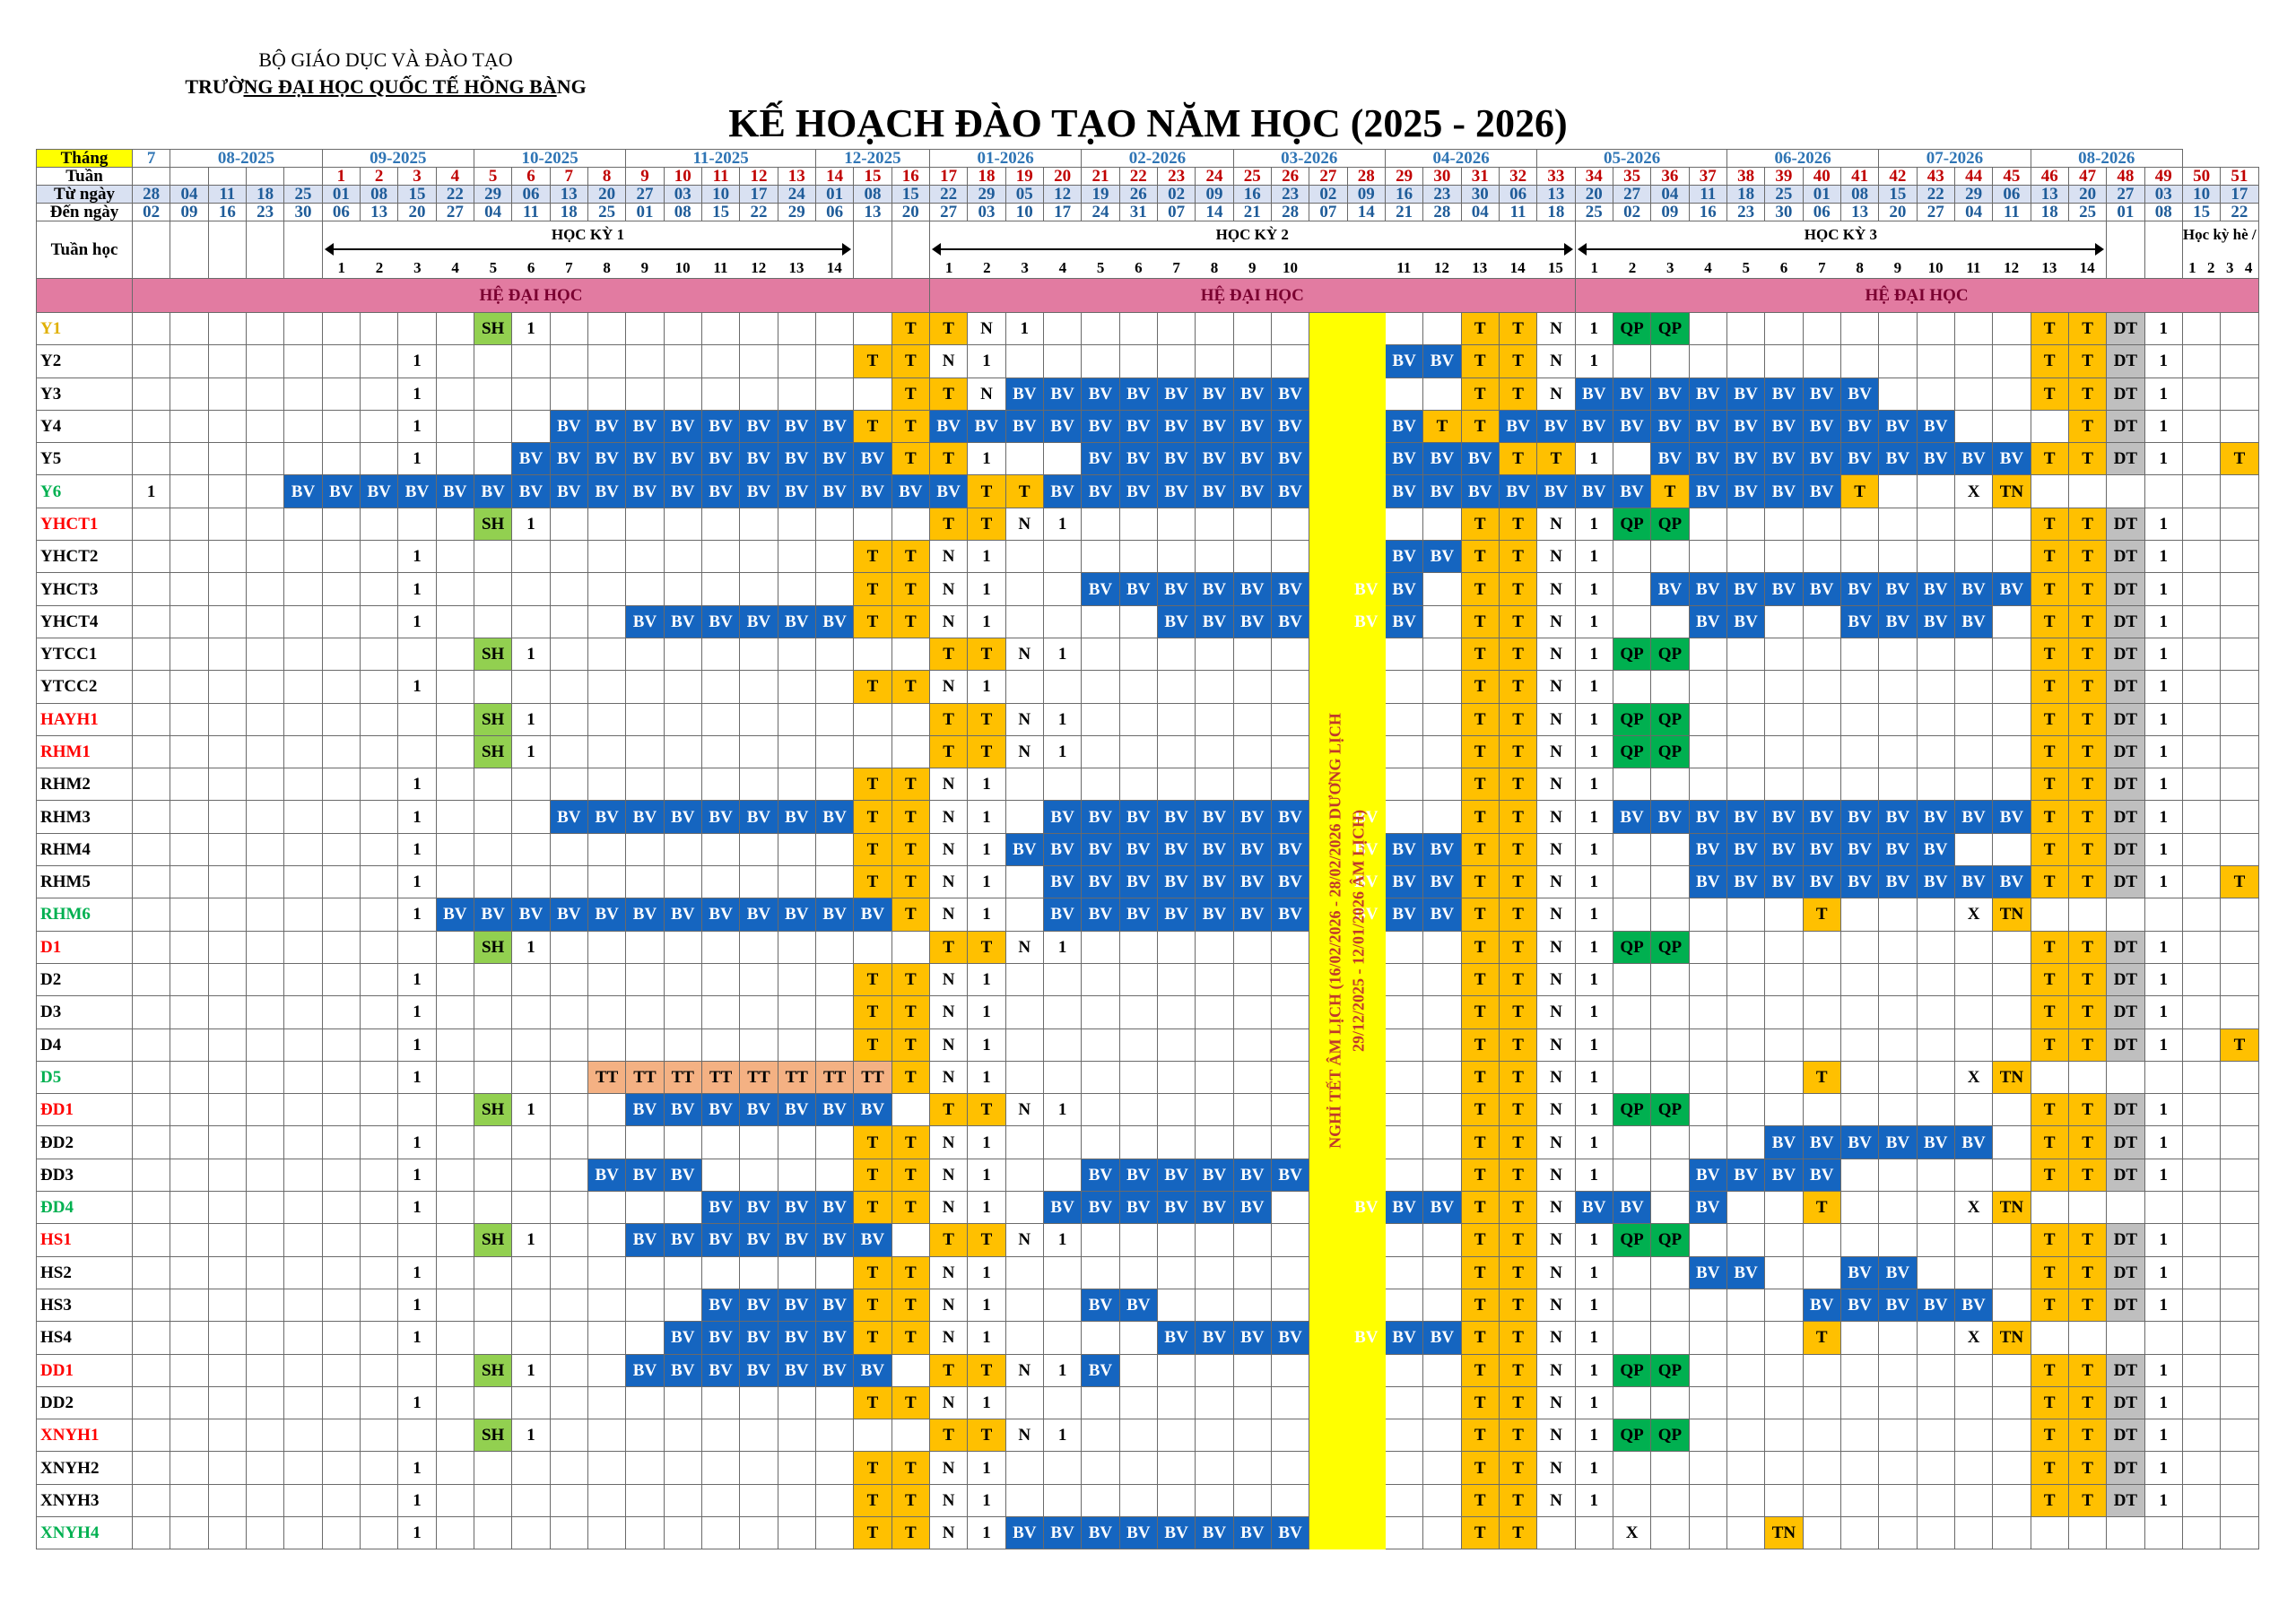 Image resolution: width=2296 pixels, height=1623 pixels. Describe the element at coordinates (84, 687) in the screenshot. I see `class-name: YTCC2` at that location.